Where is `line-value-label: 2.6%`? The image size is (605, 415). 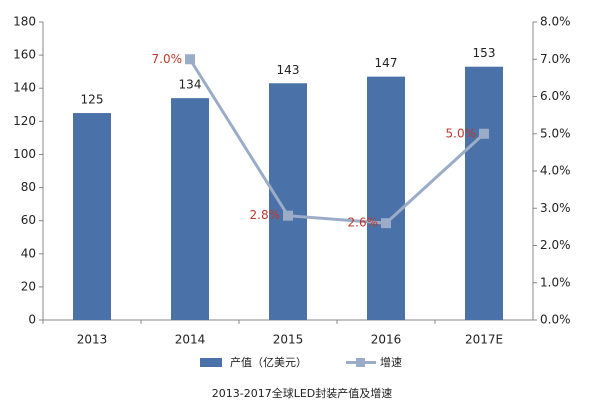 line-value-label: 2.6% is located at coordinates (363, 223).